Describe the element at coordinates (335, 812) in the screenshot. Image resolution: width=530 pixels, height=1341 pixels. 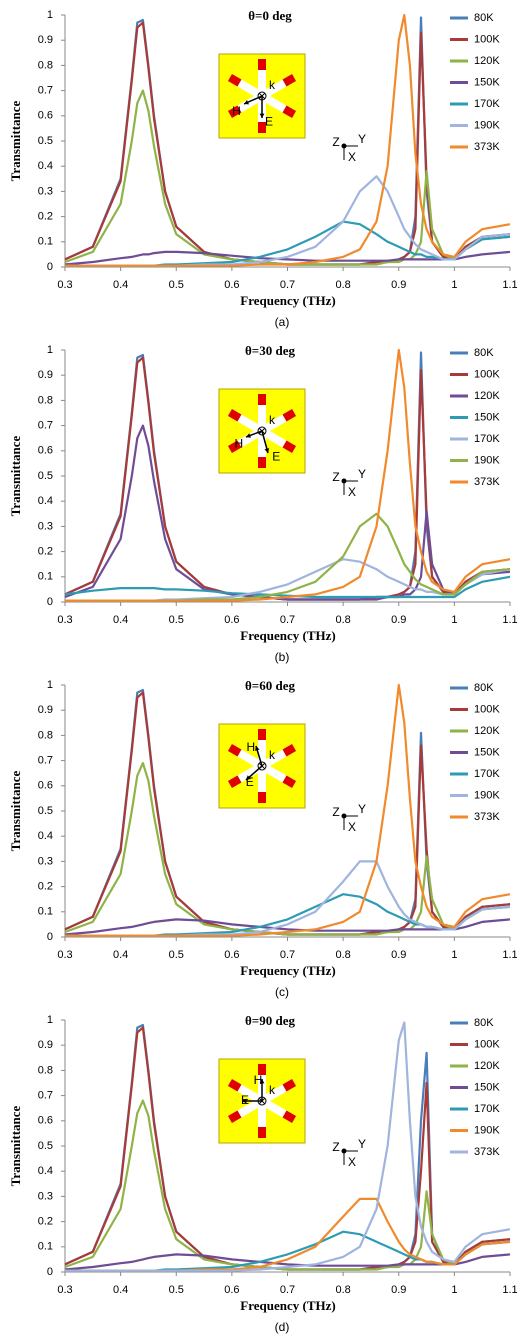
I see `coord-label: Z` at that location.